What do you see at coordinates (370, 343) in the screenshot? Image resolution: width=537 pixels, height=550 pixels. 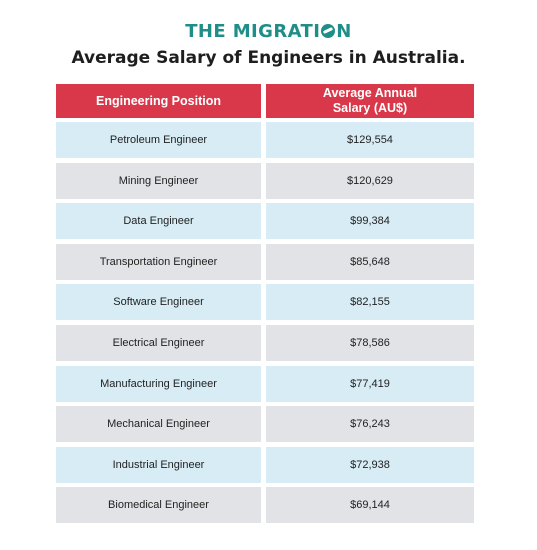 I see `table-row-salary: $78,586` at bounding box center [370, 343].